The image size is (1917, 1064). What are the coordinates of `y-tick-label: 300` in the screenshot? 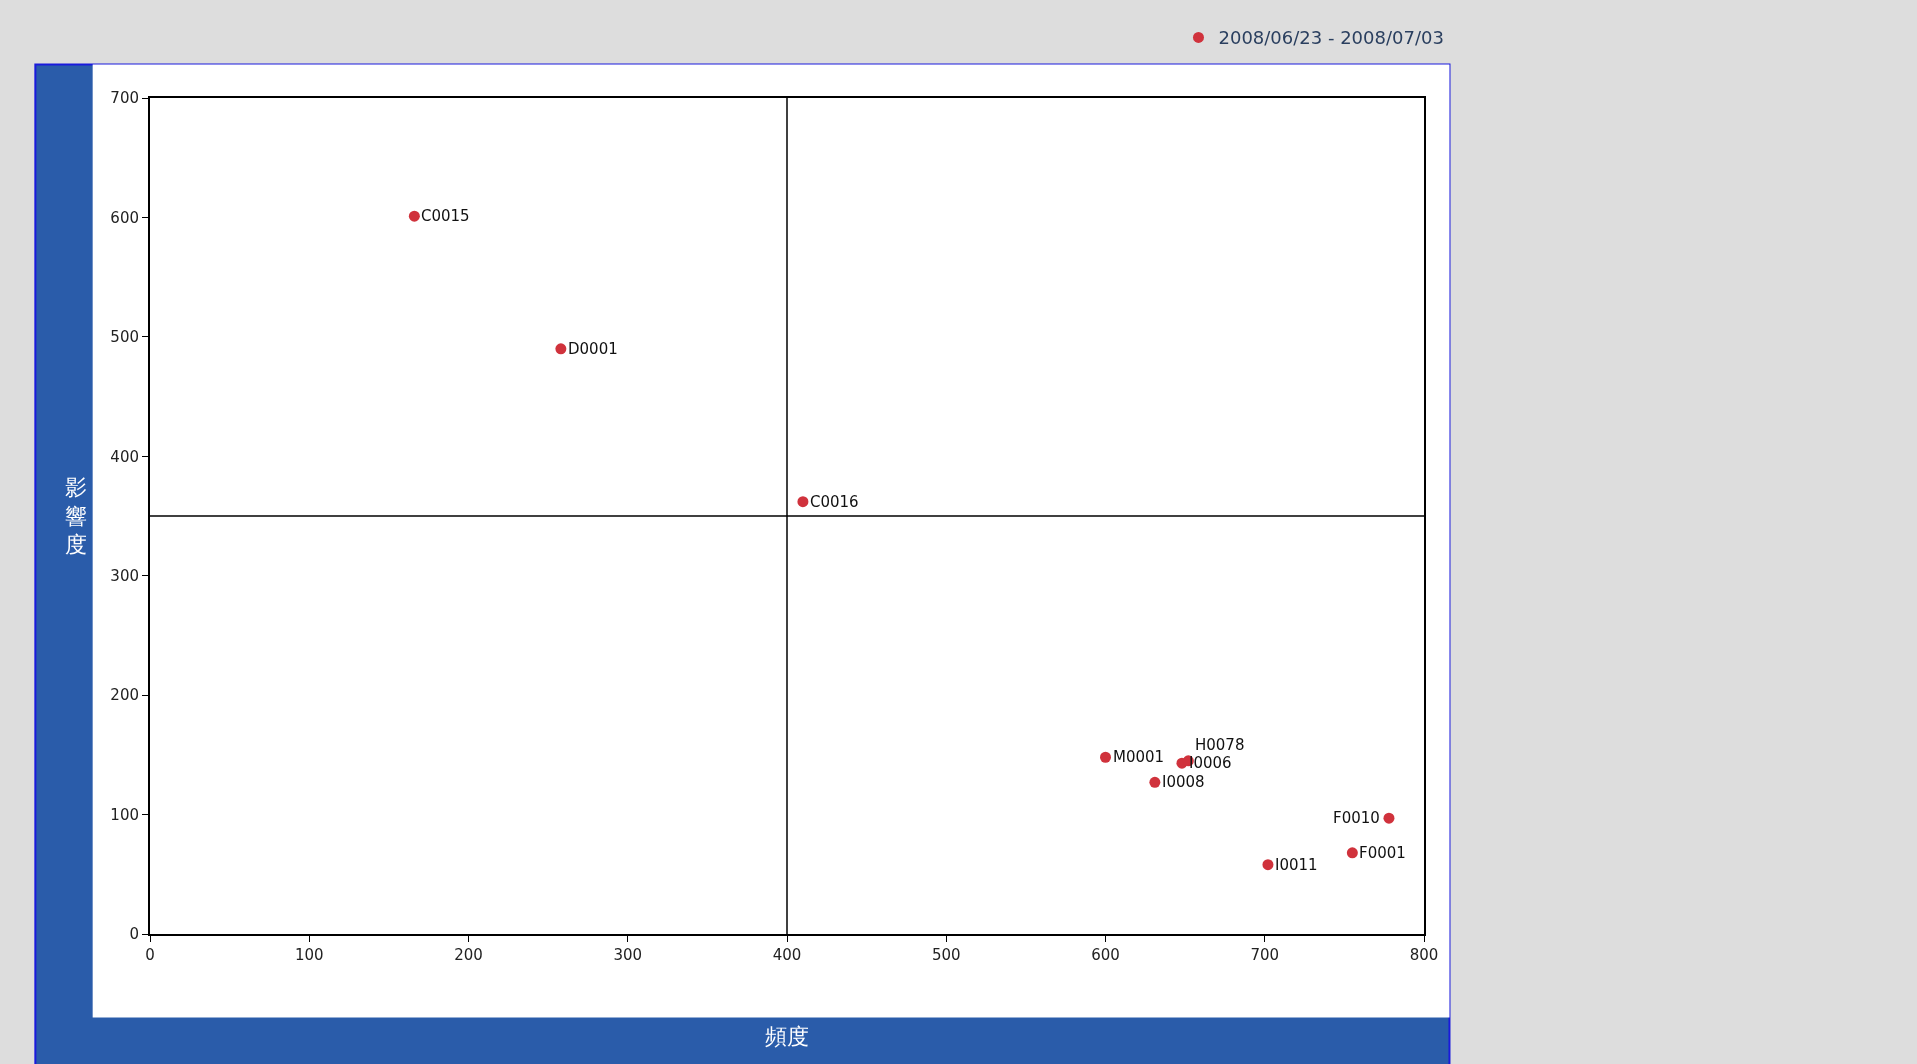 It's located at (124, 575).